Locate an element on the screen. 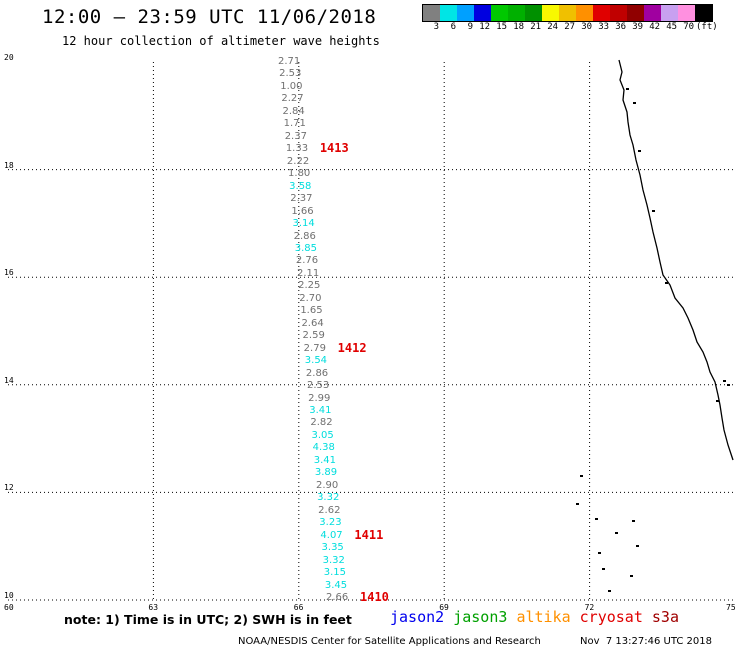 The width and height of the screenshot is (740, 650). wave-height-value: 3.85 is located at coordinates (305, 248).